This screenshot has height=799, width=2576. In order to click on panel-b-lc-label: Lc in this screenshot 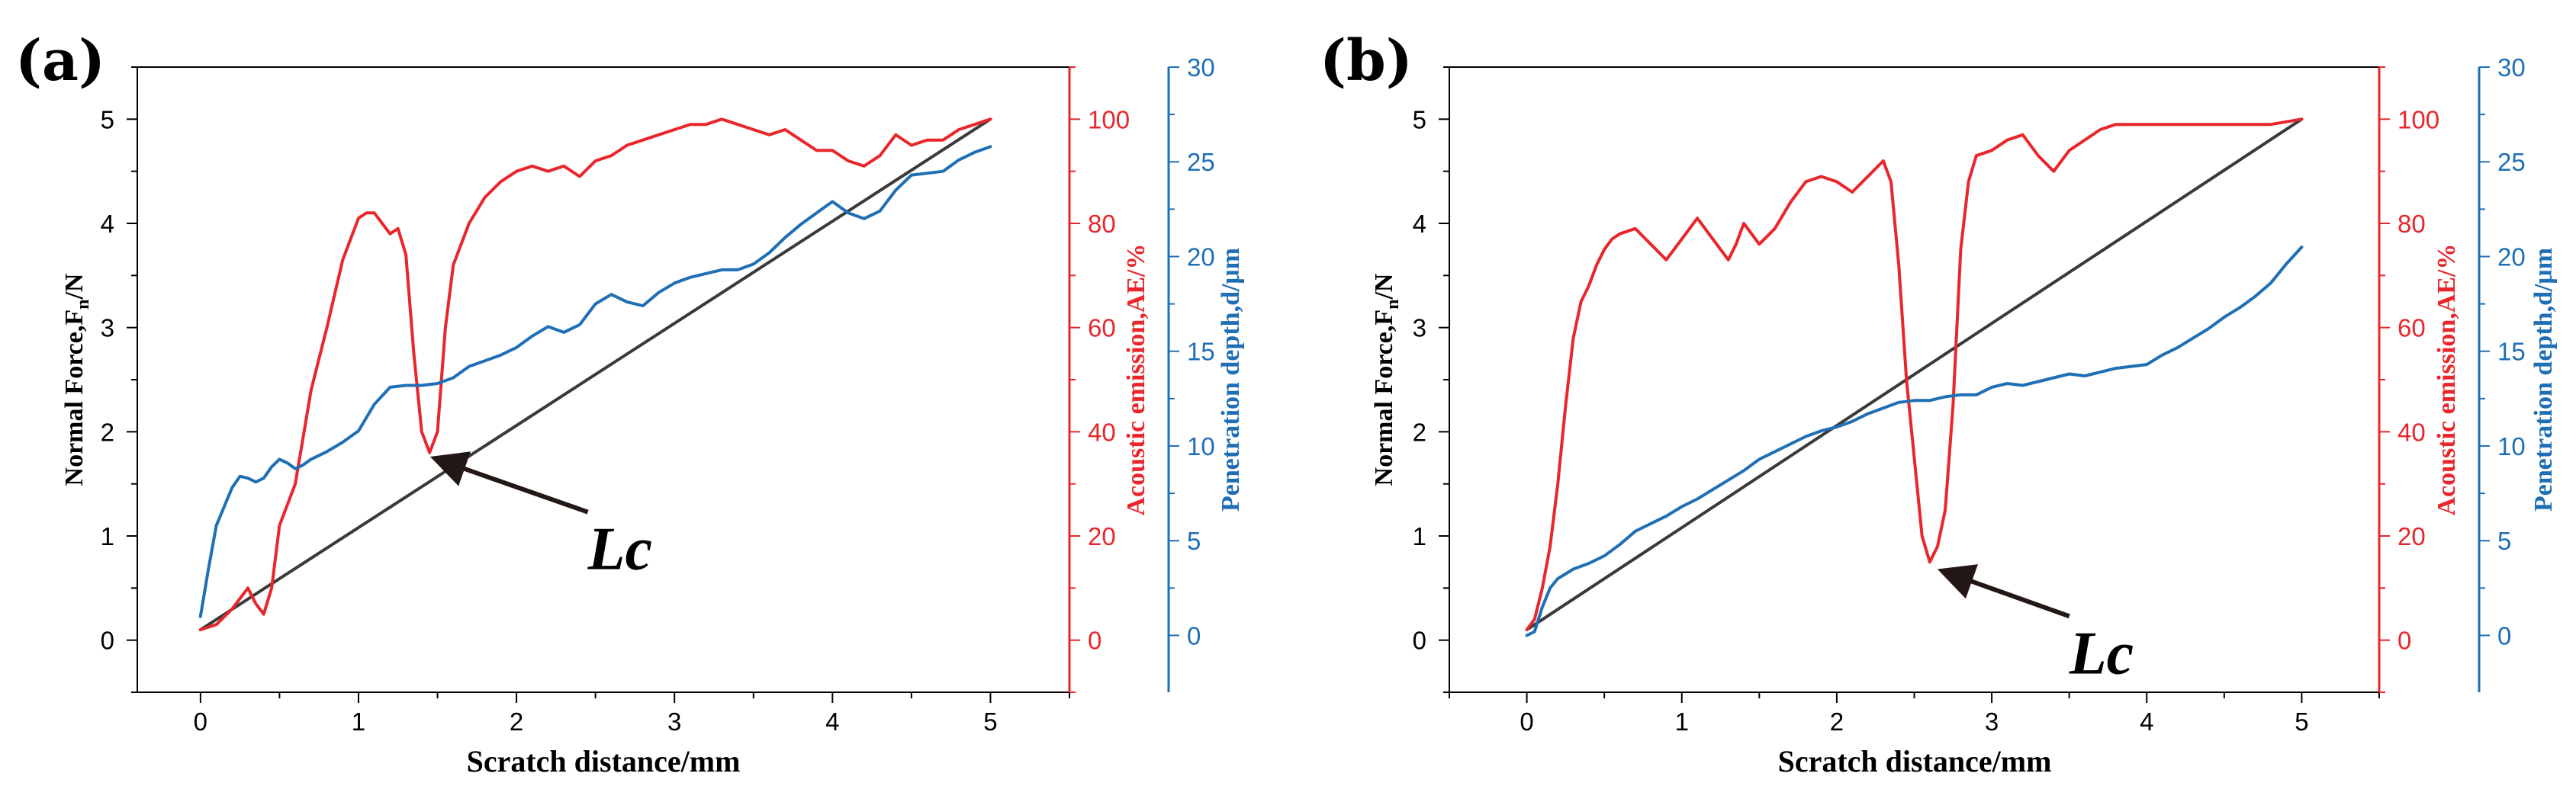, I will do `click(2101, 653)`.